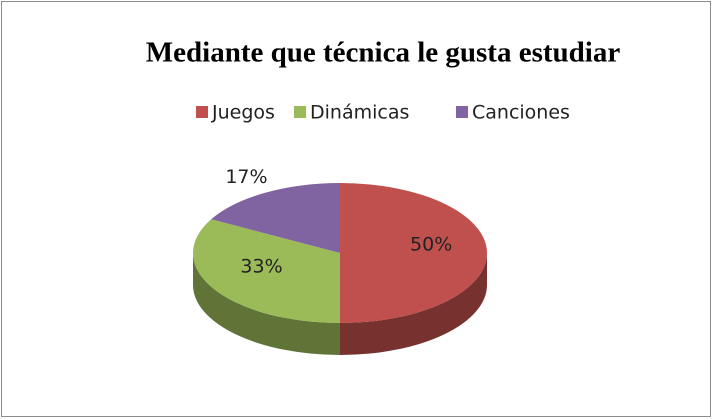 This screenshot has width=713, height=419. What do you see at coordinates (521, 113) in the screenshot?
I see `legend-label: Canciones` at bounding box center [521, 113].